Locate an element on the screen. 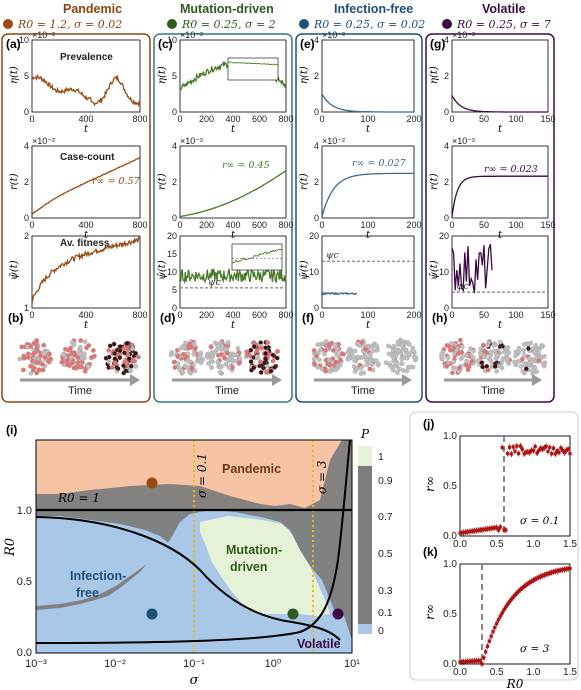  ytick: 4 is located at coordinates (174, 146).